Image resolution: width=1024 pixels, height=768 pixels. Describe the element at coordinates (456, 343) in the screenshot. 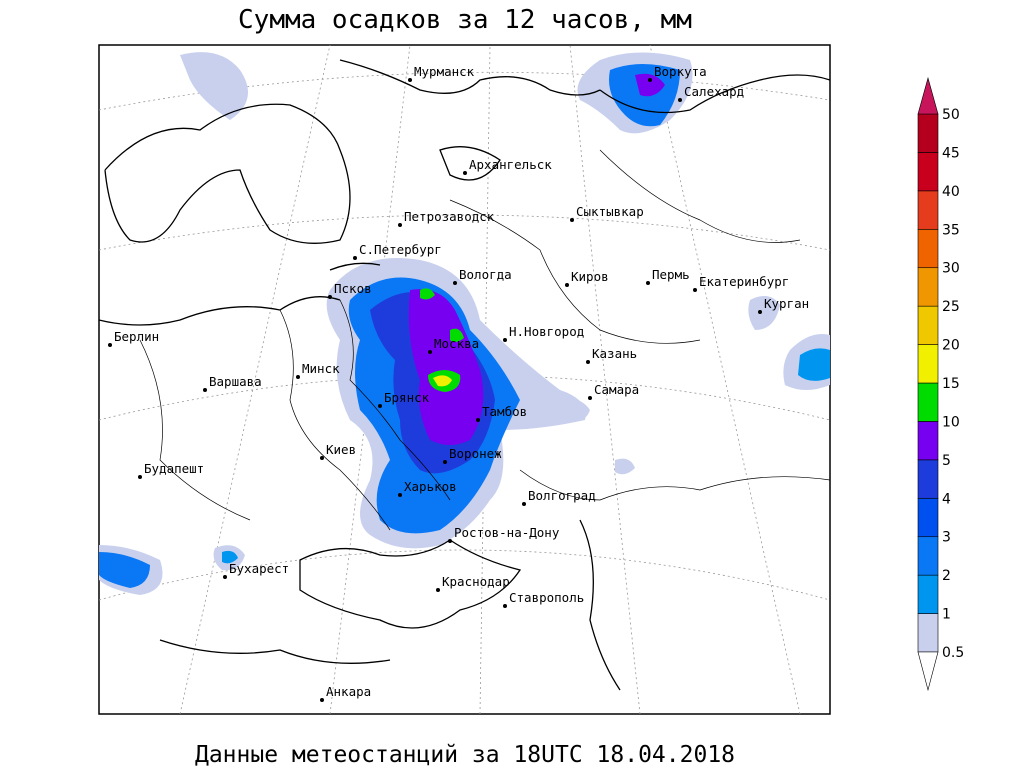

I see `city-label: Москва` at that location.